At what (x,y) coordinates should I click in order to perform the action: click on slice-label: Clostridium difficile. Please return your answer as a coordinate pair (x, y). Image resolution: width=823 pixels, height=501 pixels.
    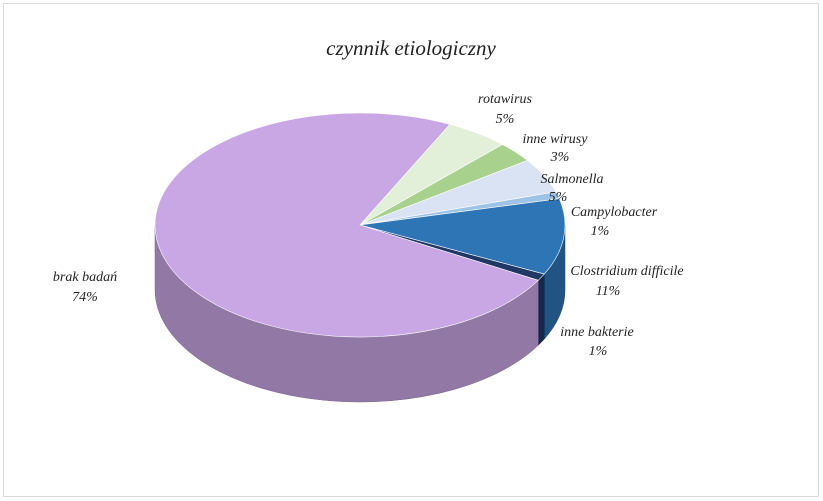
    Looking at the image, I should click on (626, 271).